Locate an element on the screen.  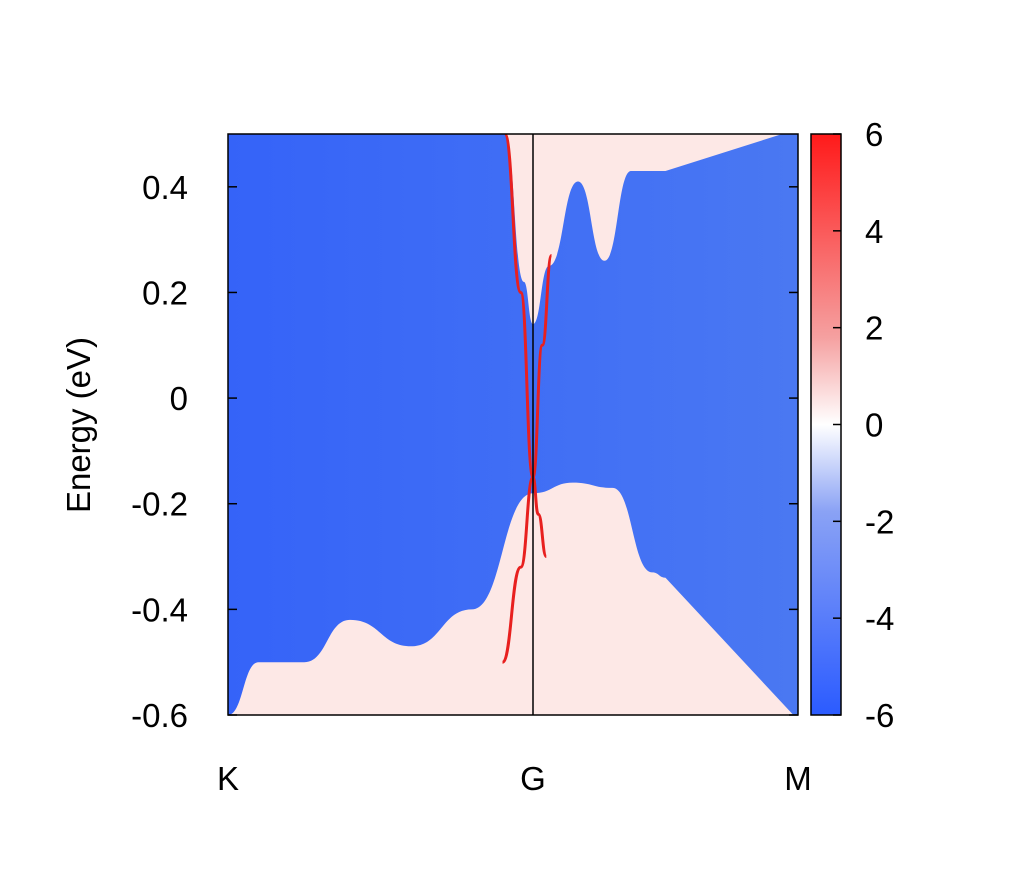
x-tick-label: G is located at coordinates (533, 778).